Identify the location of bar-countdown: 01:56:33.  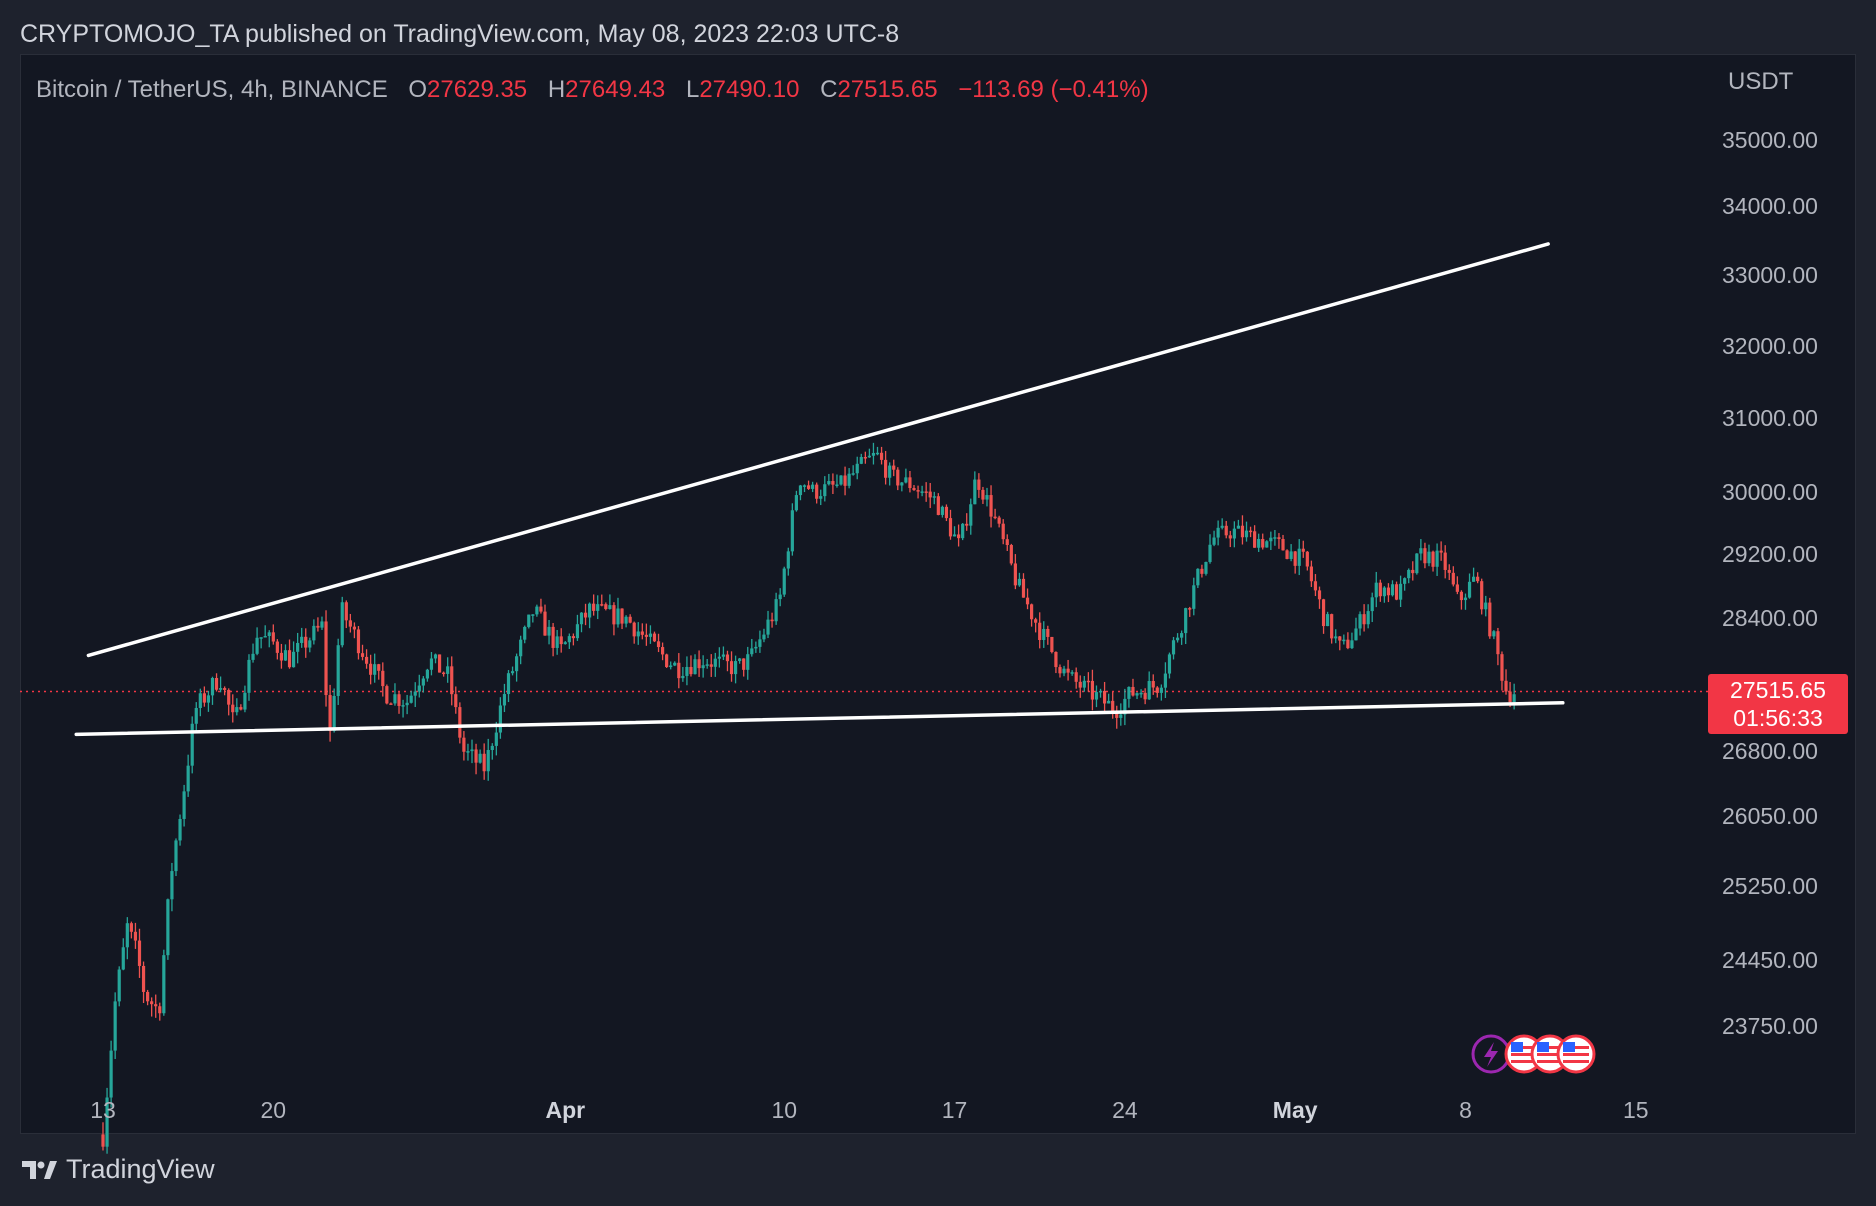
(1778, 718).